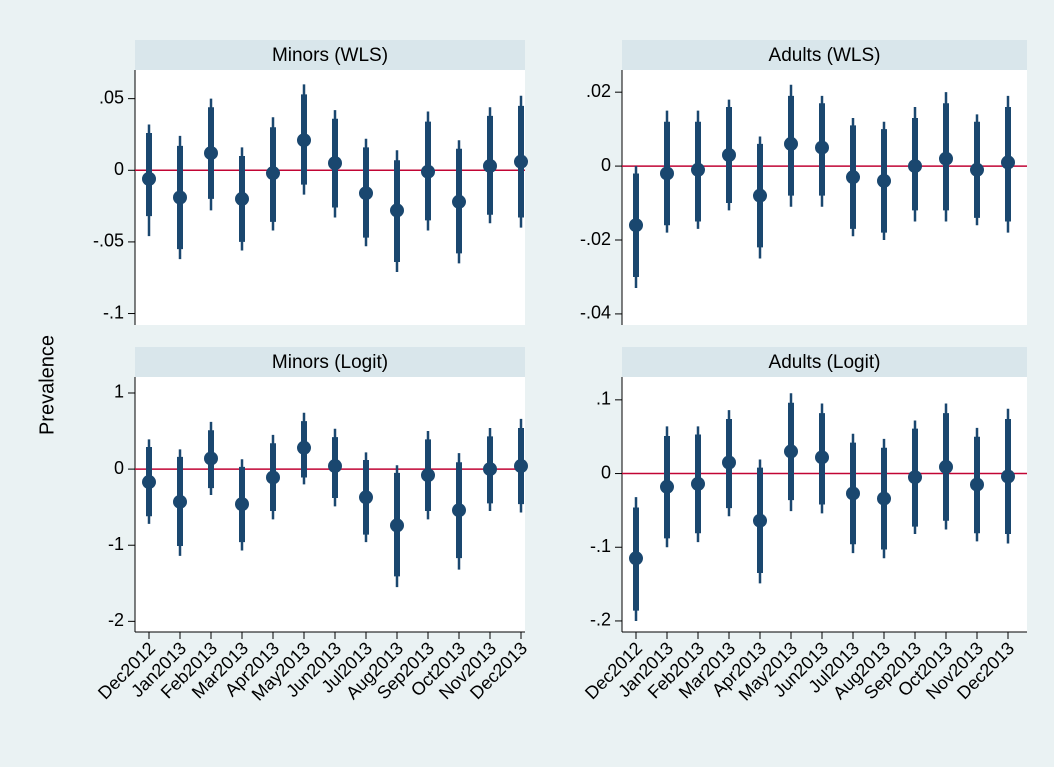 This screenshot has height=767, width=1054. Describe the element at coordinates (595, 239) in the screenshot. I see `y-tick-label: -.02` at that location.